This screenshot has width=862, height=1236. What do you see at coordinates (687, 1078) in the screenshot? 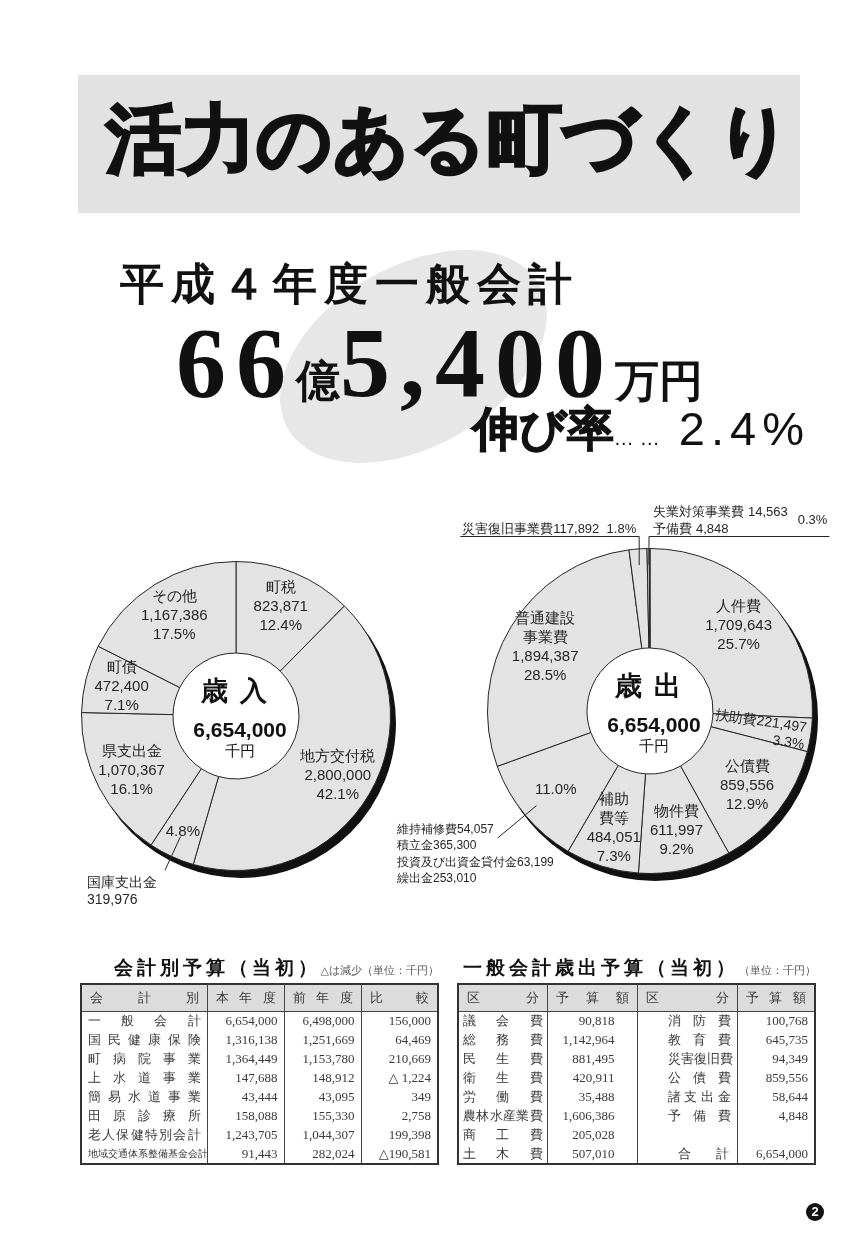
I see `category-label: 公債費` at bounding box center [687, 1078].